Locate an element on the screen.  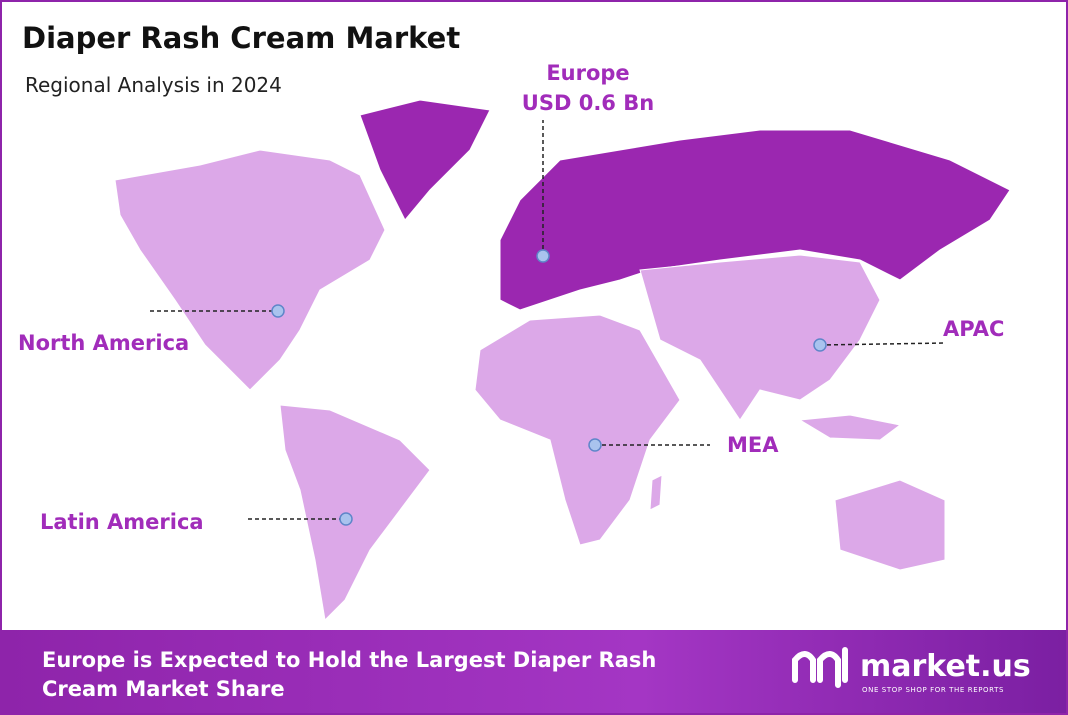
indonesia is located at coordinates (850, 427).